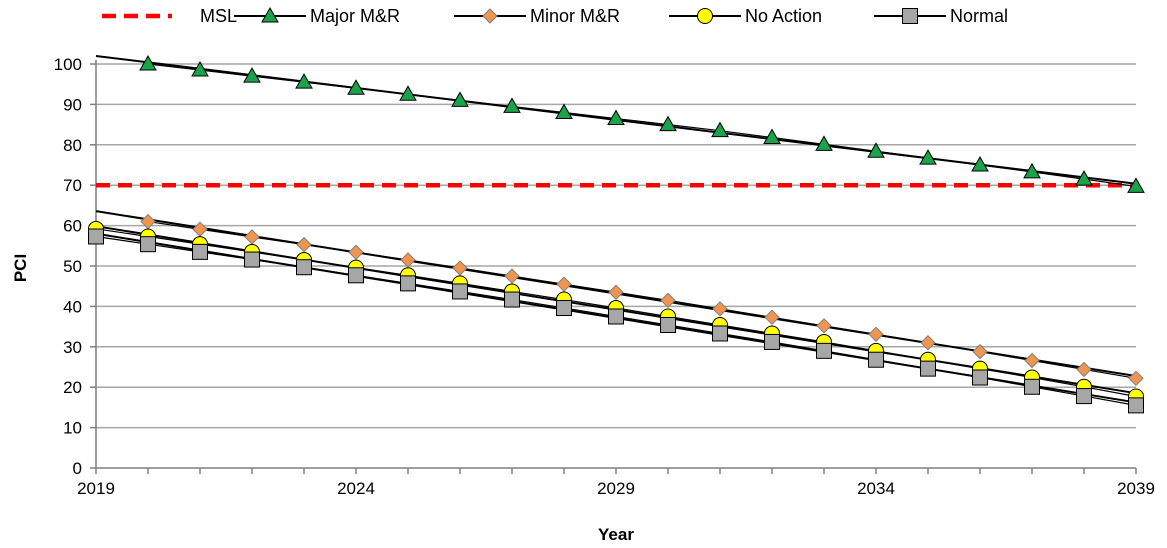 The image size is (1167, 548). What do you see at coordinates (876, 488) in the screenshot?
I see `x-tick-label-2034: 2034` at bounding box center [876, 488].